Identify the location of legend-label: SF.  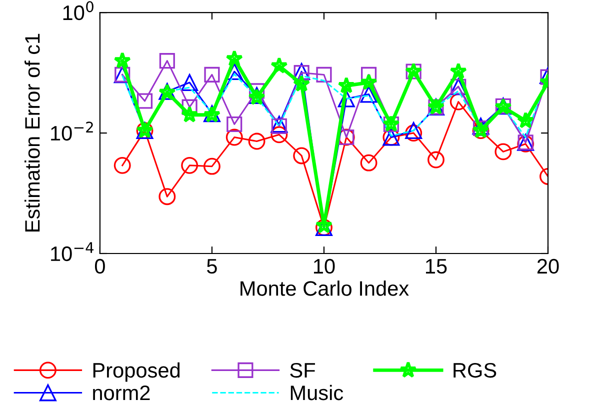
(302, 370).